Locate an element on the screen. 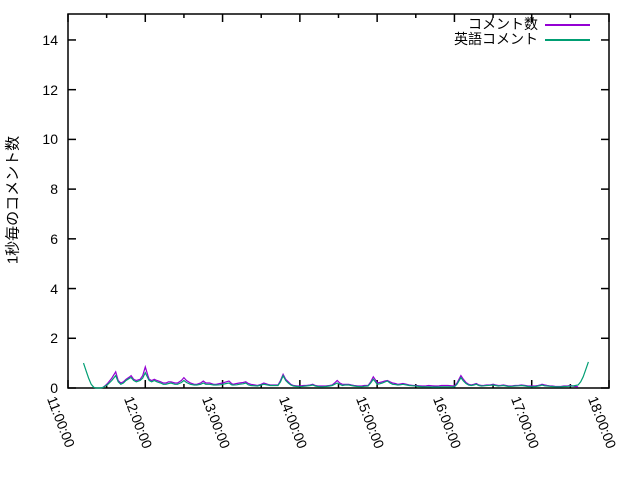 The width and height of the screenshot is (640, 480). legend-item-english-comments: 英語コメント is located at coordinates (522, 39).